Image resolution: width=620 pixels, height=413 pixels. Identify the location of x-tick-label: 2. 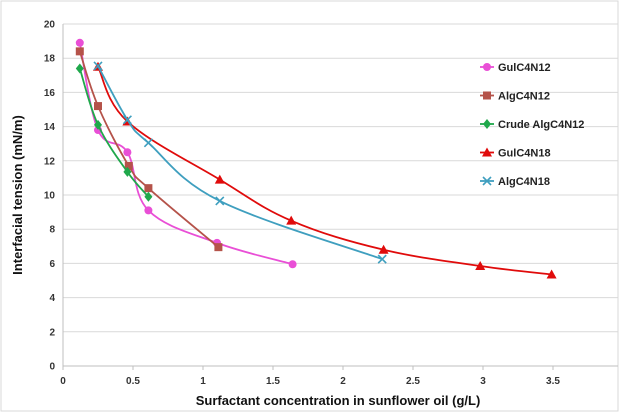
(343, 381).